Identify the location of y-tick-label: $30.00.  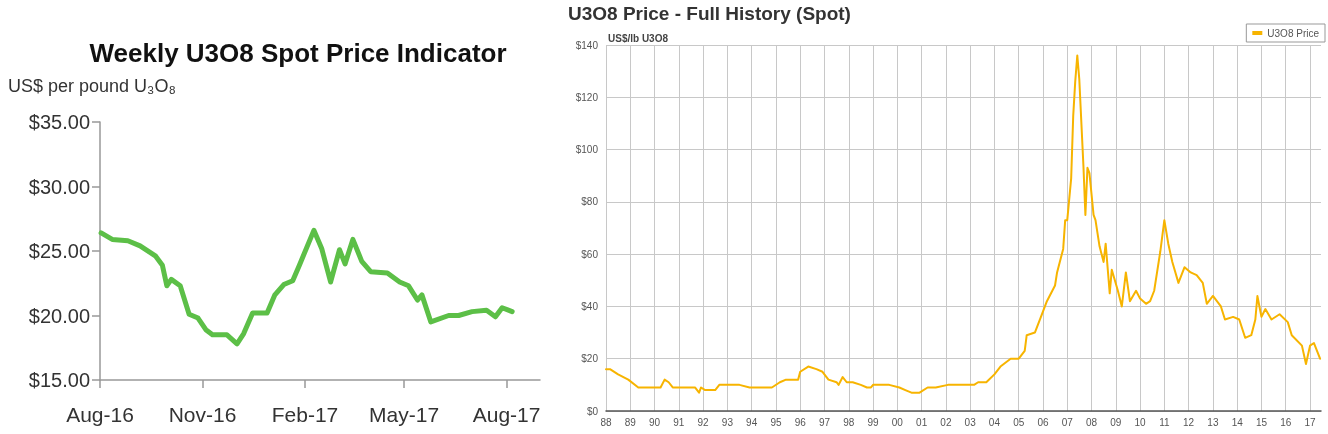
(59, 186).